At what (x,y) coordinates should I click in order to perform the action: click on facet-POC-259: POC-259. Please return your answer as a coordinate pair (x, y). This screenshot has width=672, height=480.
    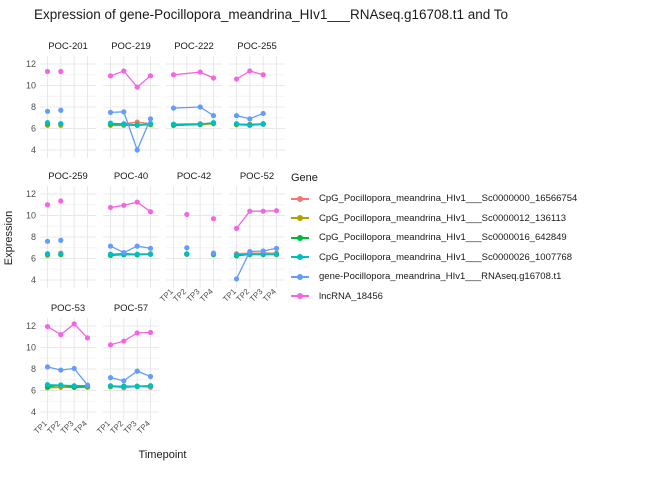
    Looking at the image, I should click on (68, 229).